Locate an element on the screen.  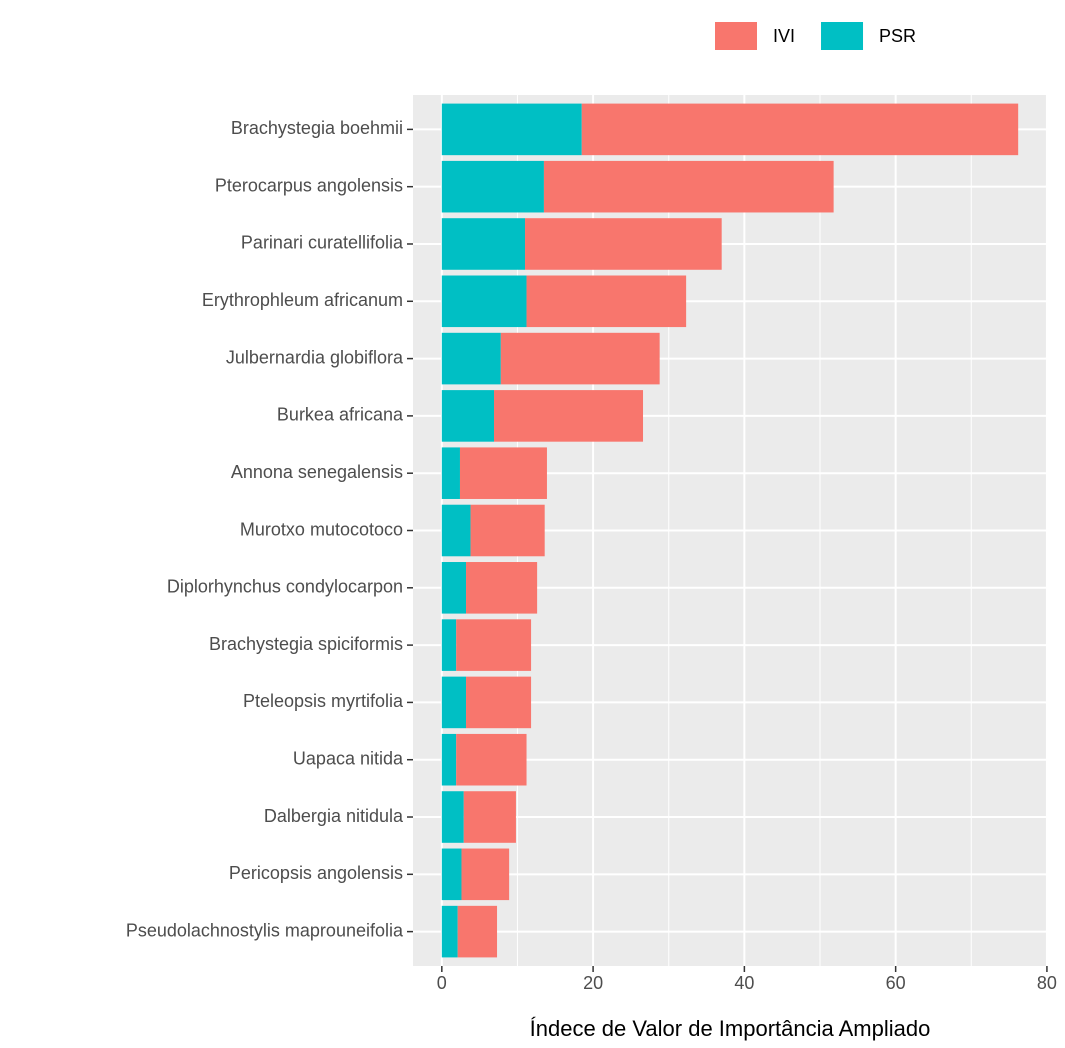
y-tick-label: Parinari curatellifolia is located at coordinates (322, 243).